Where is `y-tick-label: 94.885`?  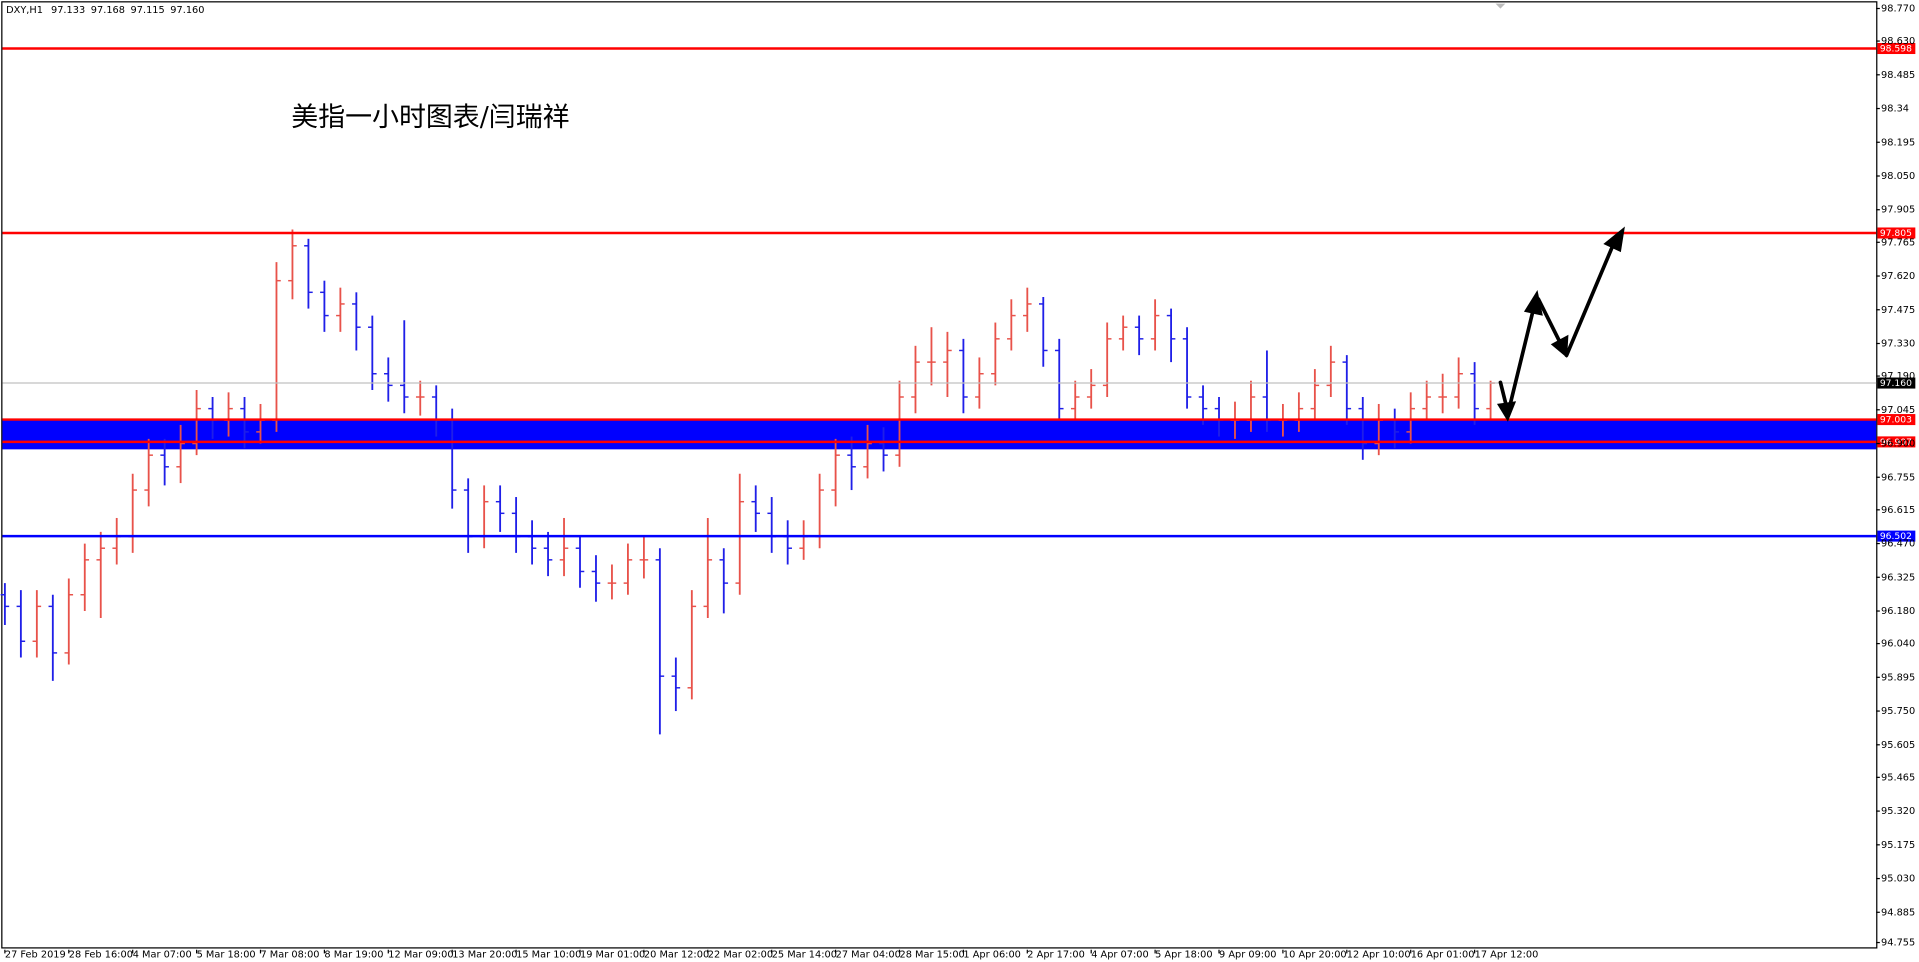 y-tick-label: 94.885 is located at coordinates (1898, 912).